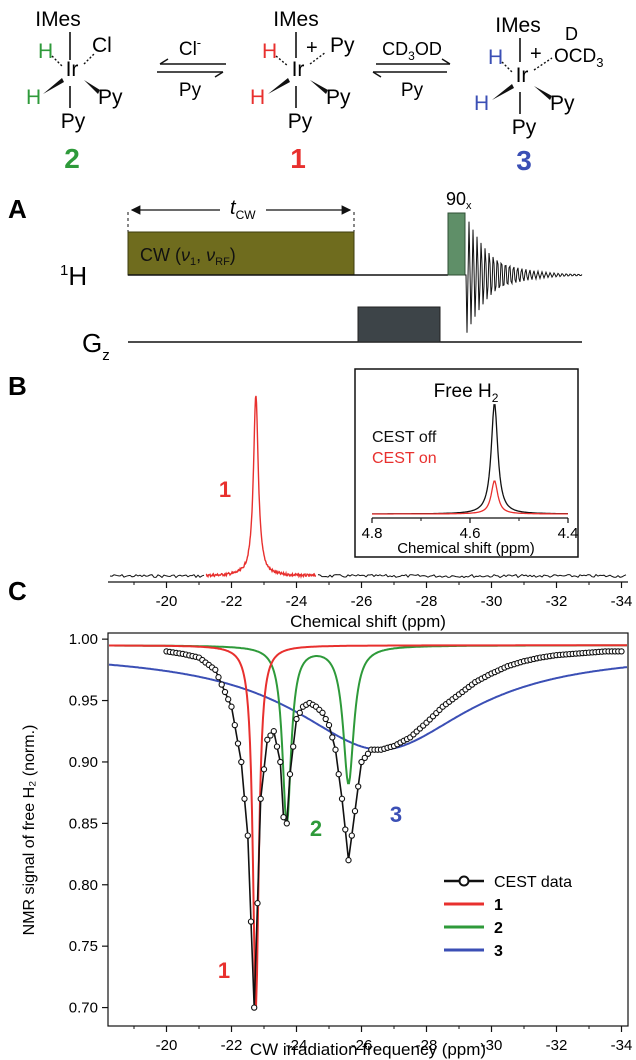 The height and width of the screenshot is (1060, 636). I want to click on panel-c-y-tick-label: 0.75, so click(83, 946).